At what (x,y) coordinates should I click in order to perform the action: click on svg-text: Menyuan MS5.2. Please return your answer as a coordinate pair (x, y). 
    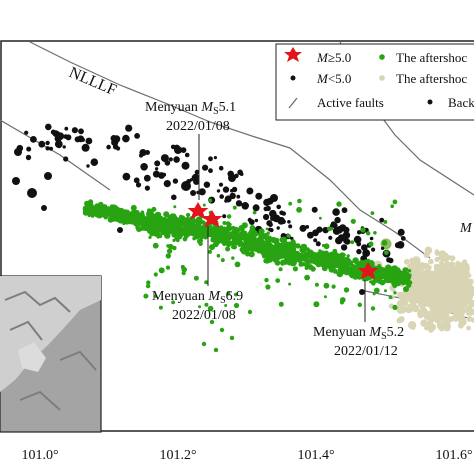
    Looking at the image, I should click on (358, 333).